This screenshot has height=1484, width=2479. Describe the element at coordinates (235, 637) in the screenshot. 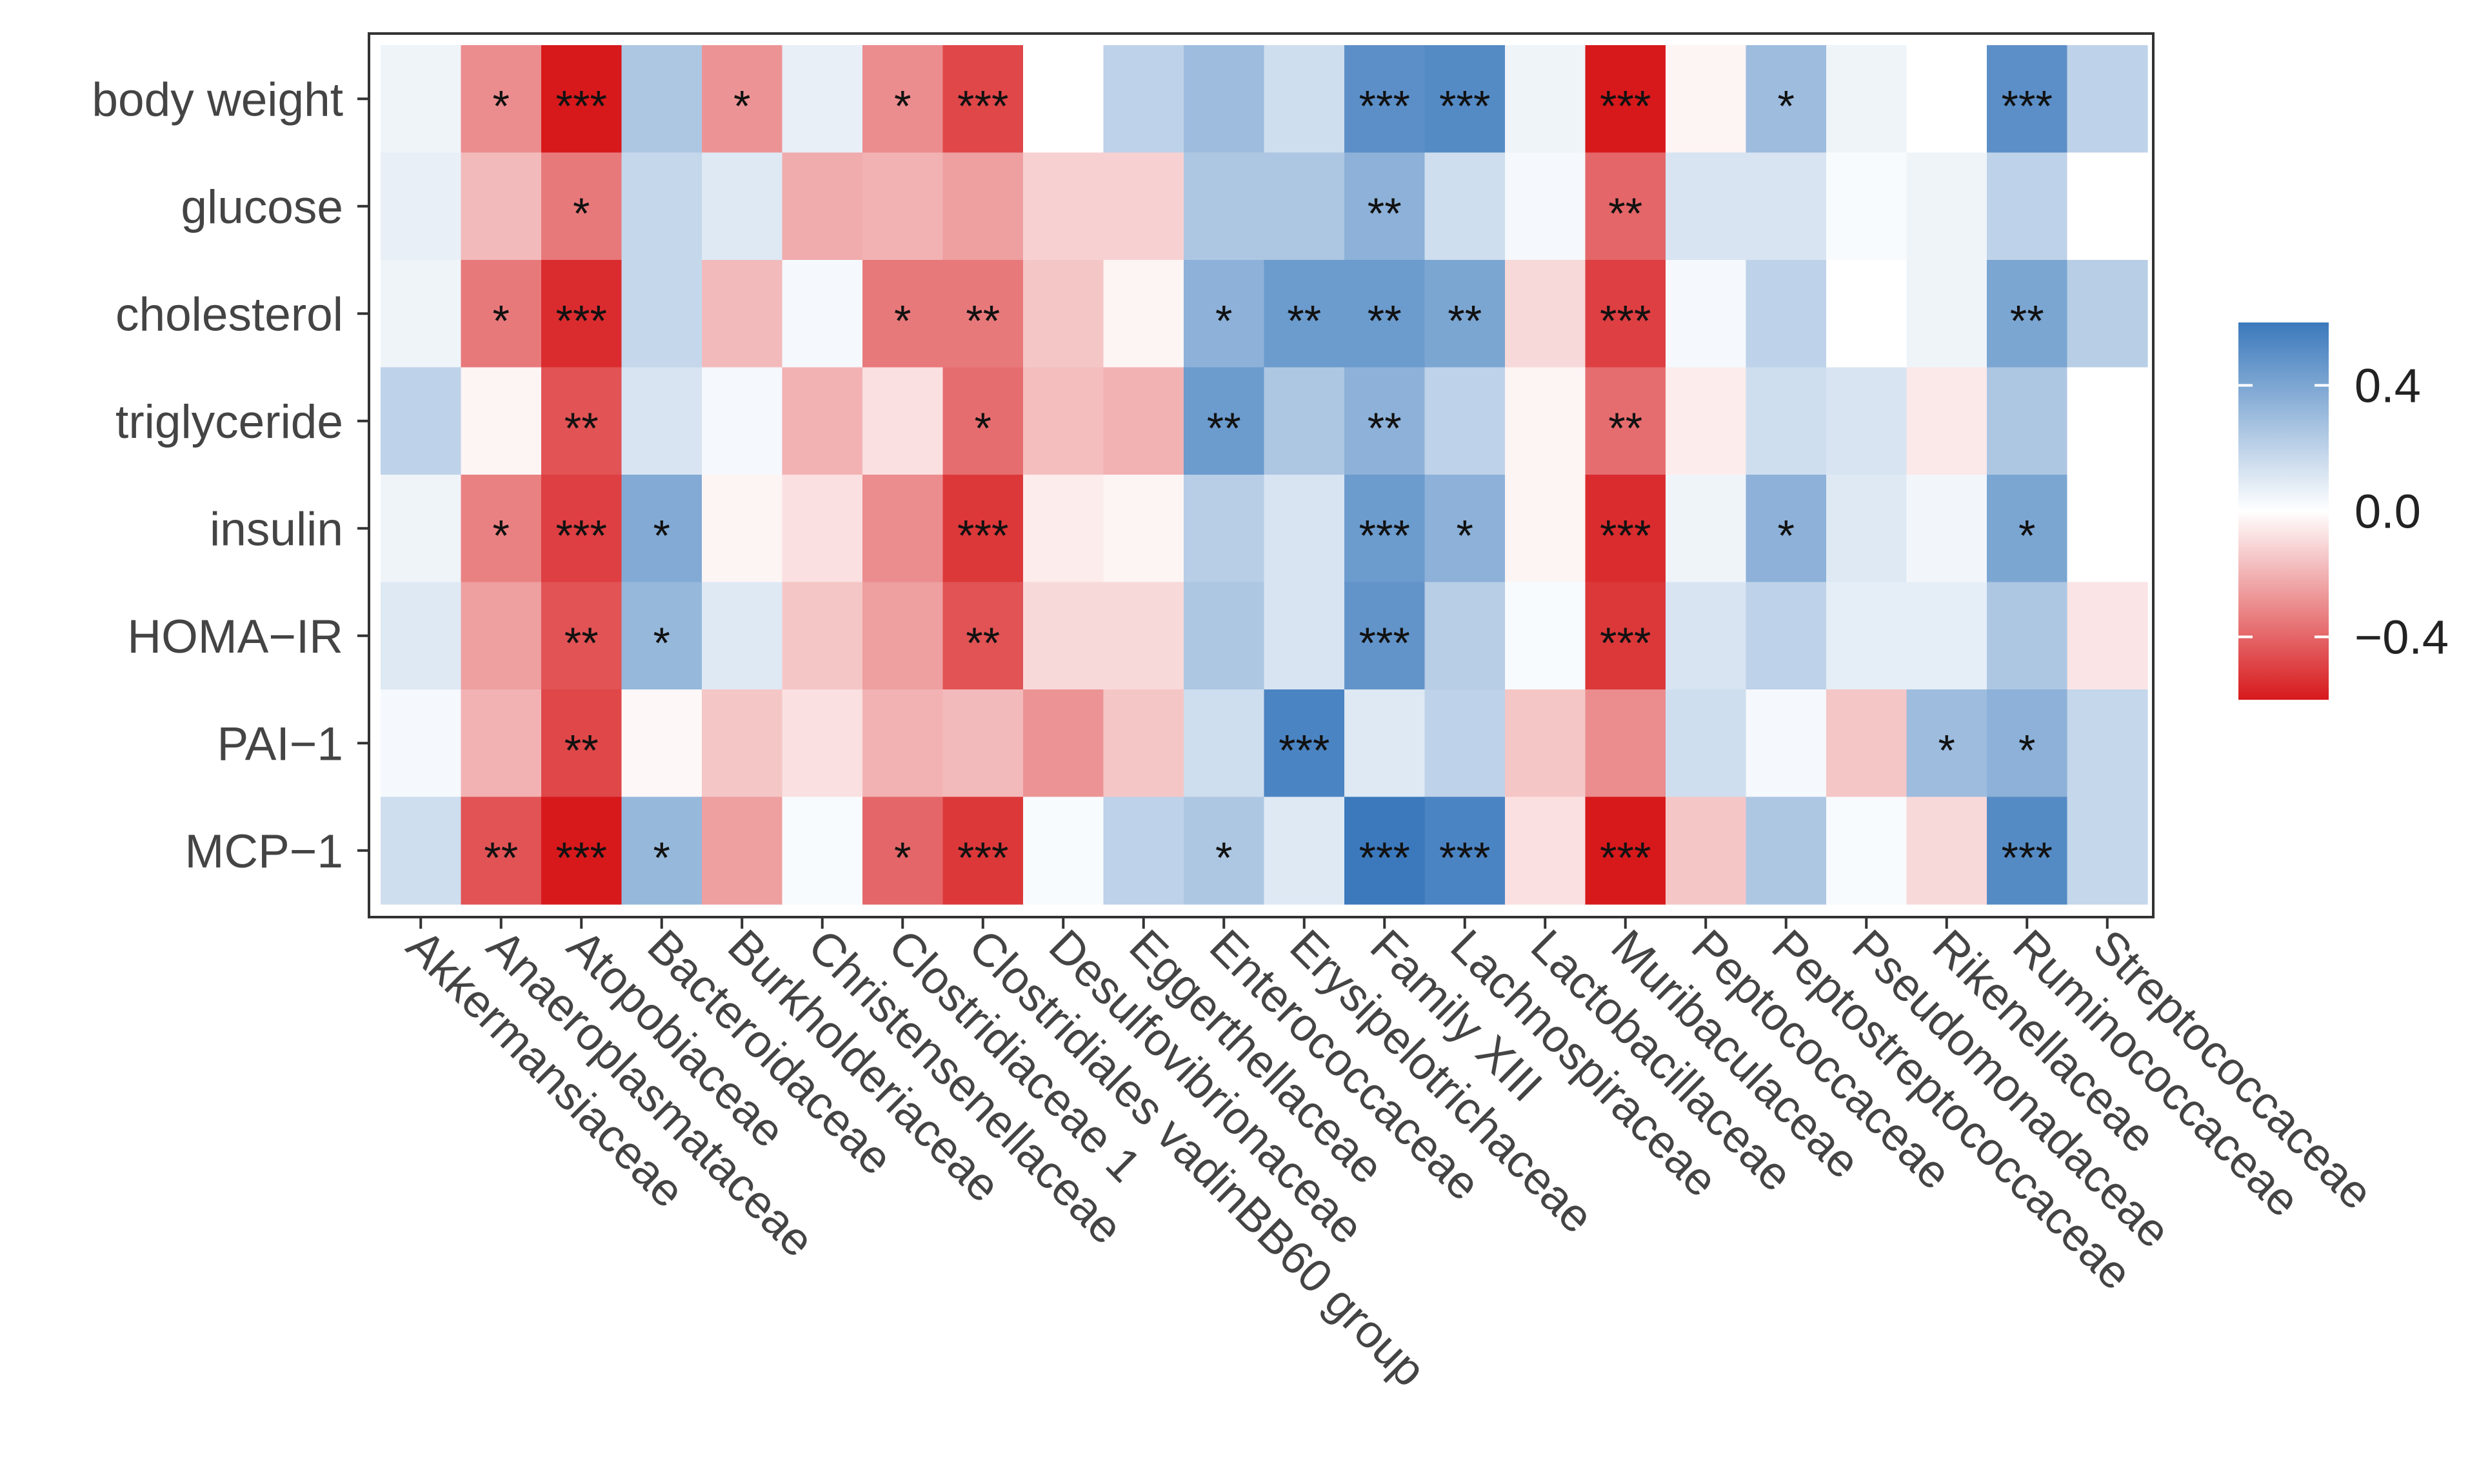

I see `y-tick-label-homa-ir: HOMA−IR` at that location.